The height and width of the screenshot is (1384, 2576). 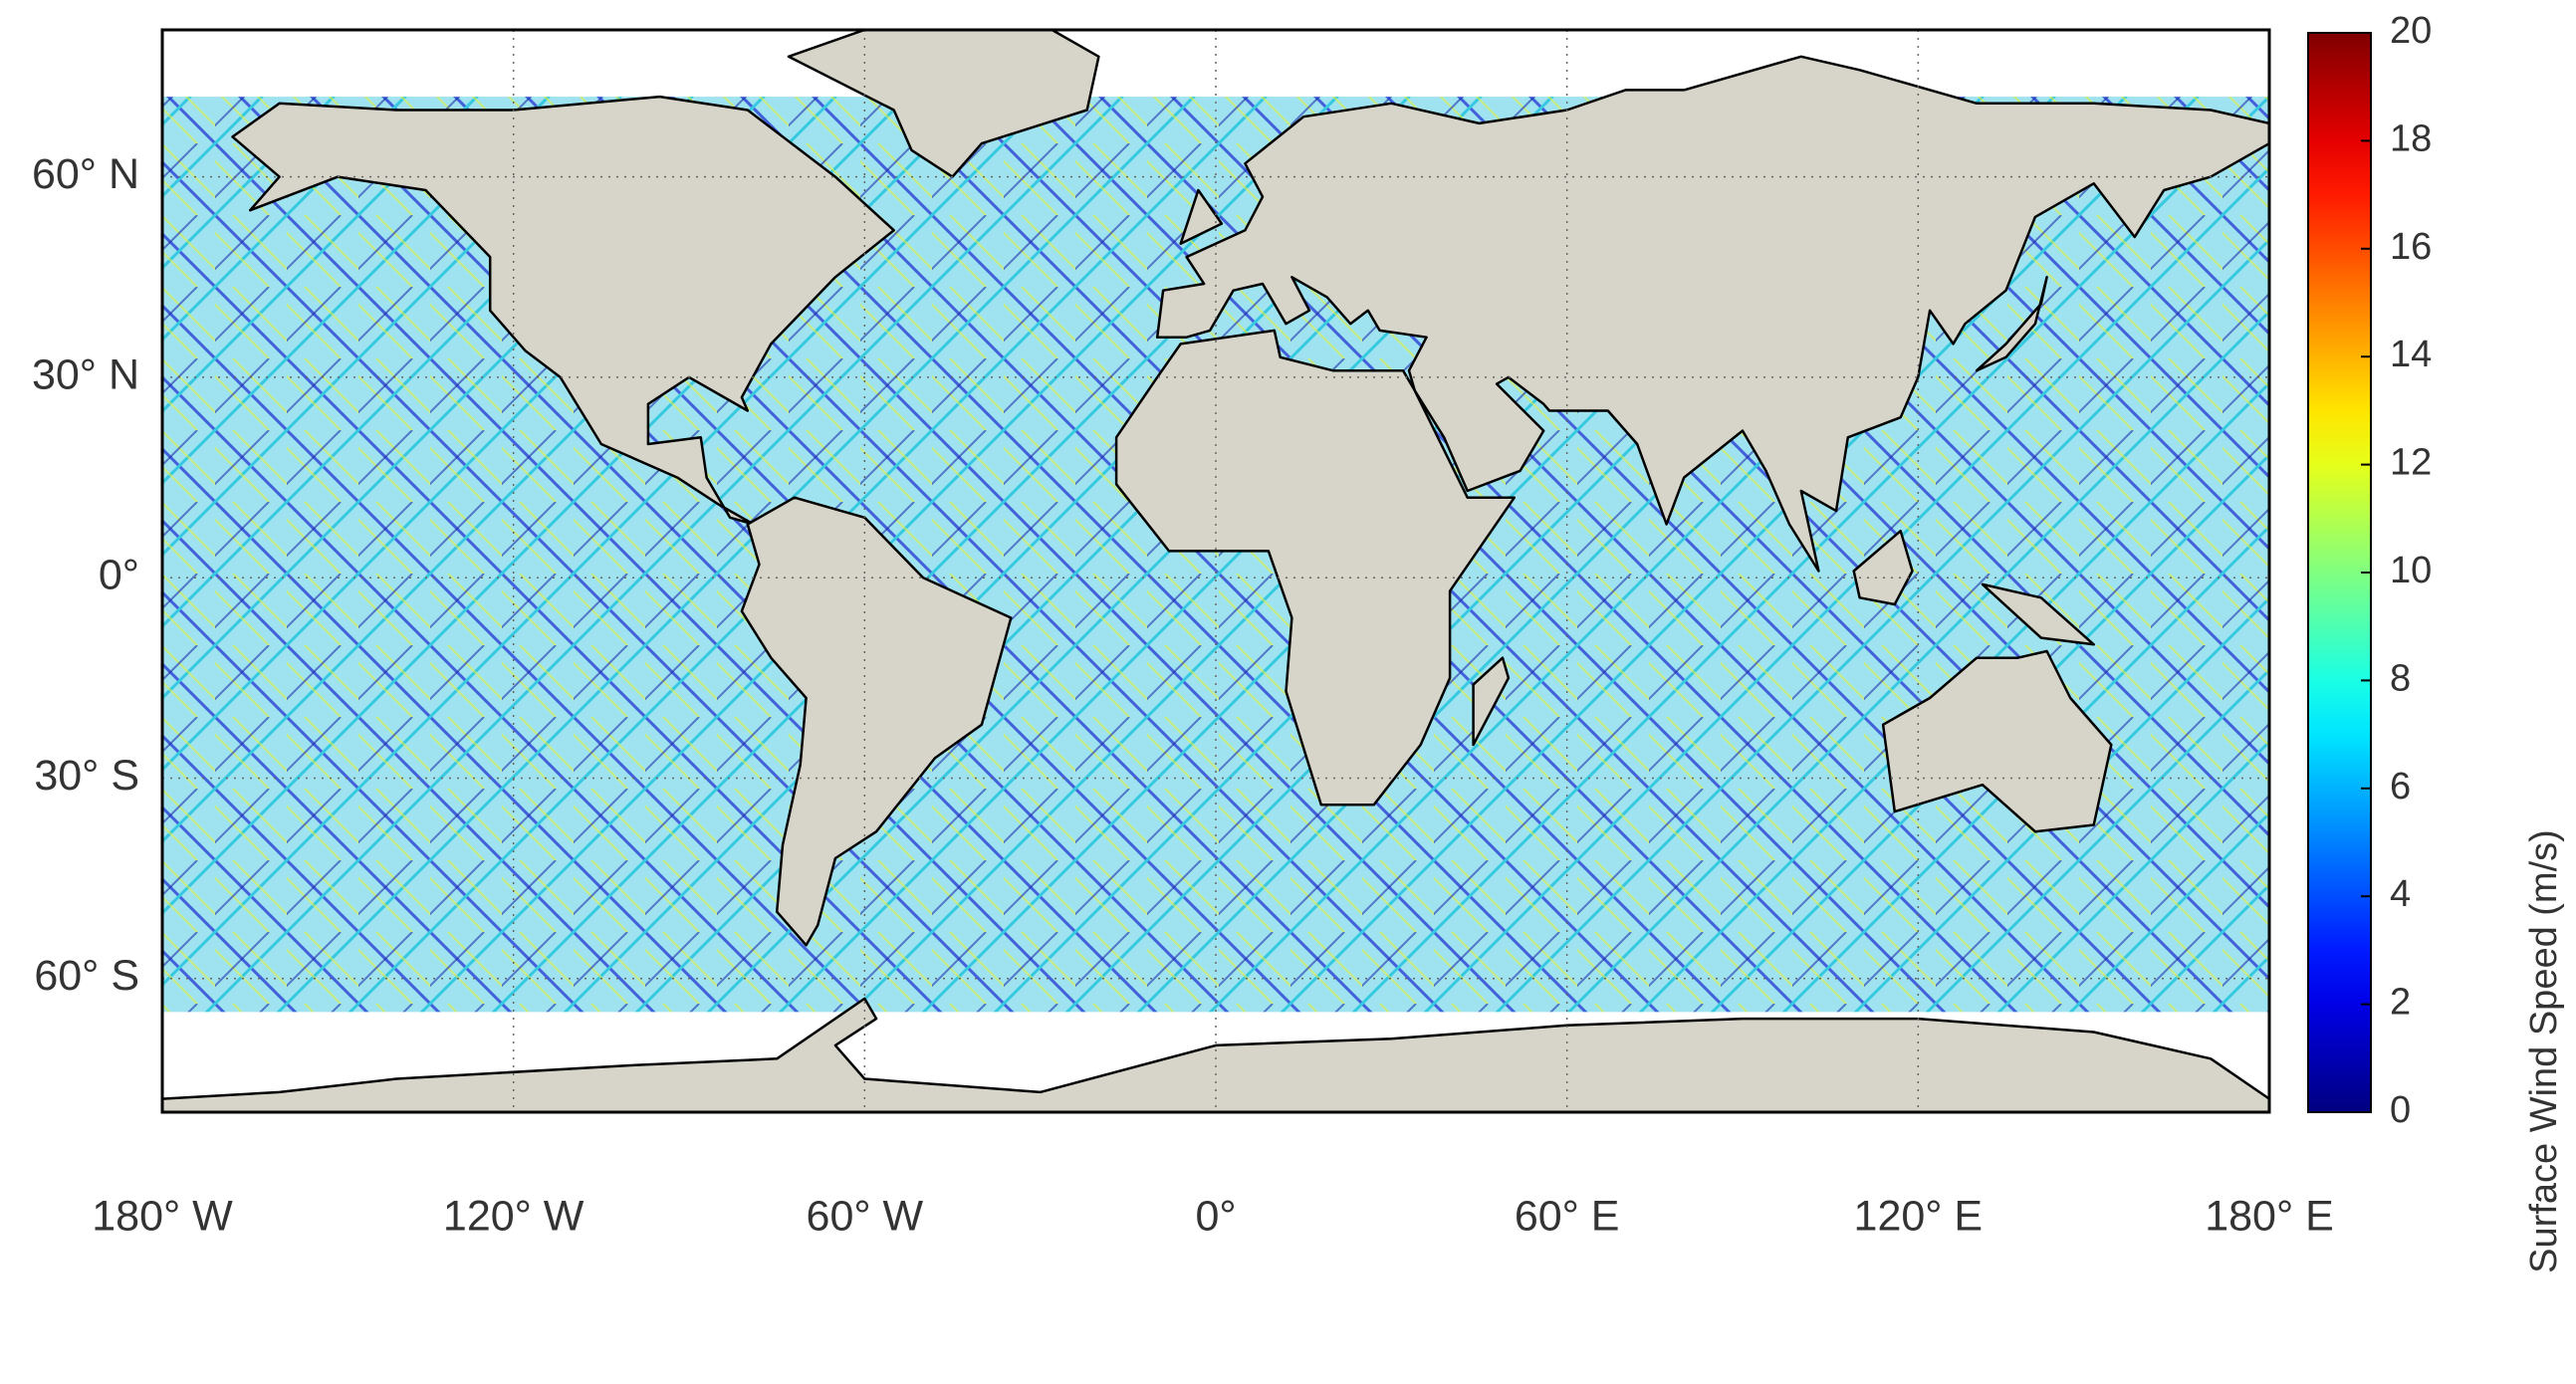 I want to click on colorbar-tick-label: 18, so click(x=2411, y=138).